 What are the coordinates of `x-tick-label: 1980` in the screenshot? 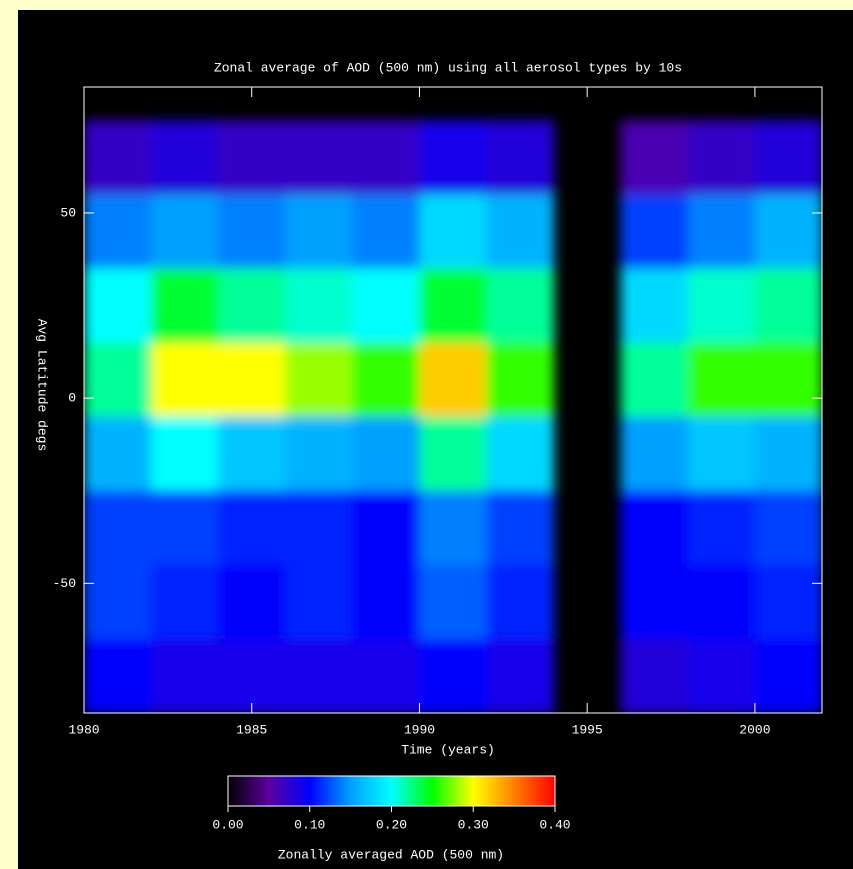 It's located at (83, 729).